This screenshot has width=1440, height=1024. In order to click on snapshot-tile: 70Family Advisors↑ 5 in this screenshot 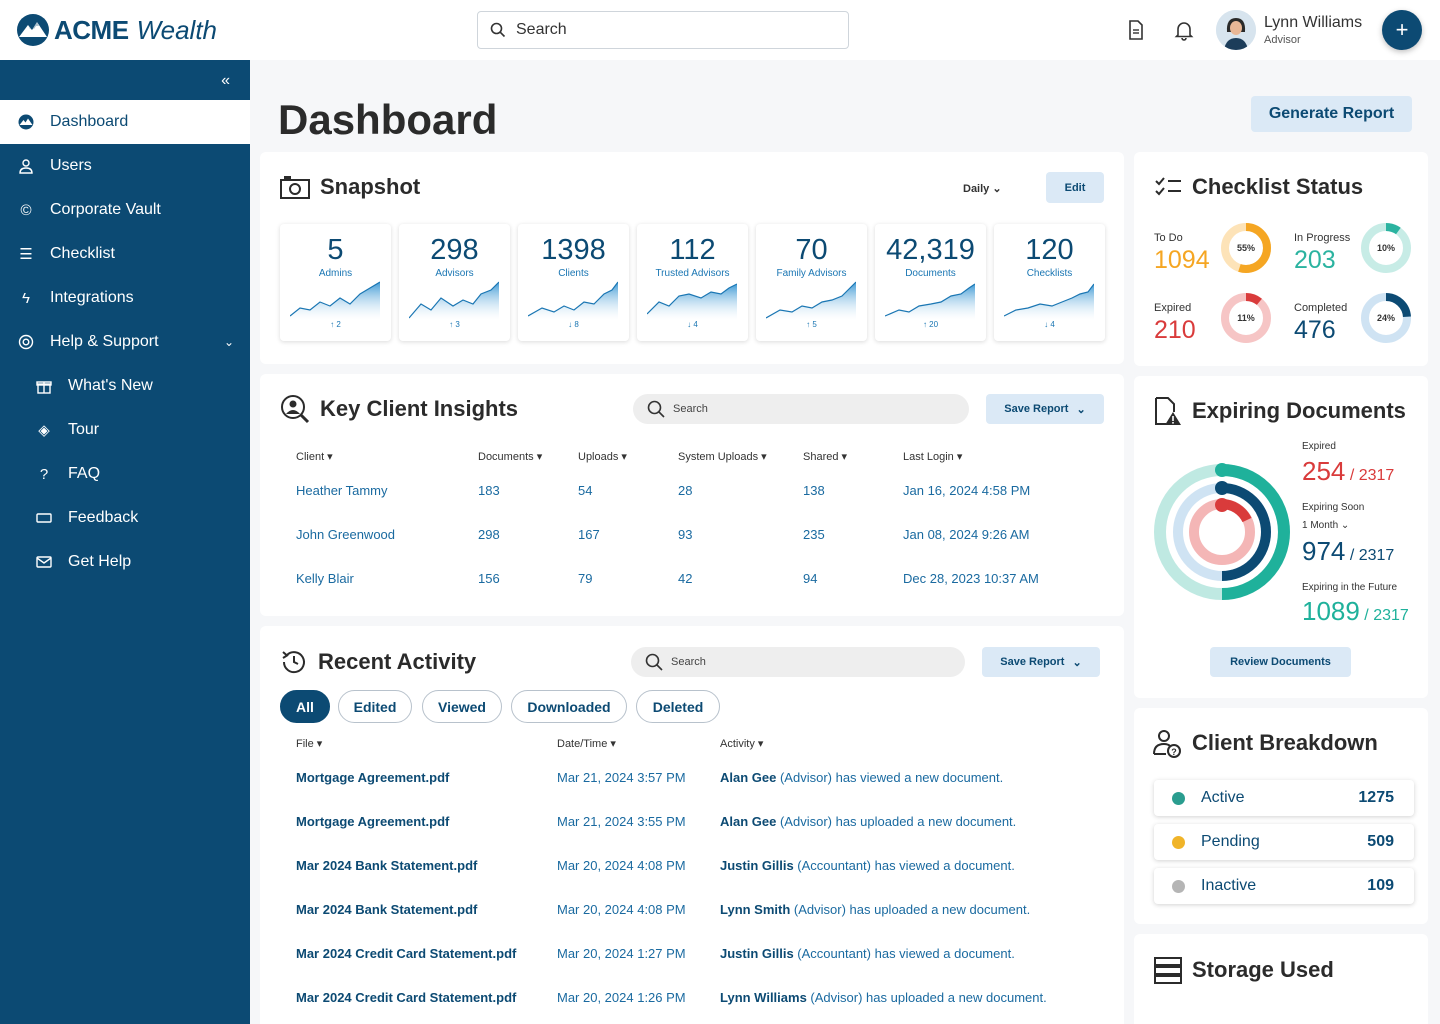, I will do `click(811, 282)`.